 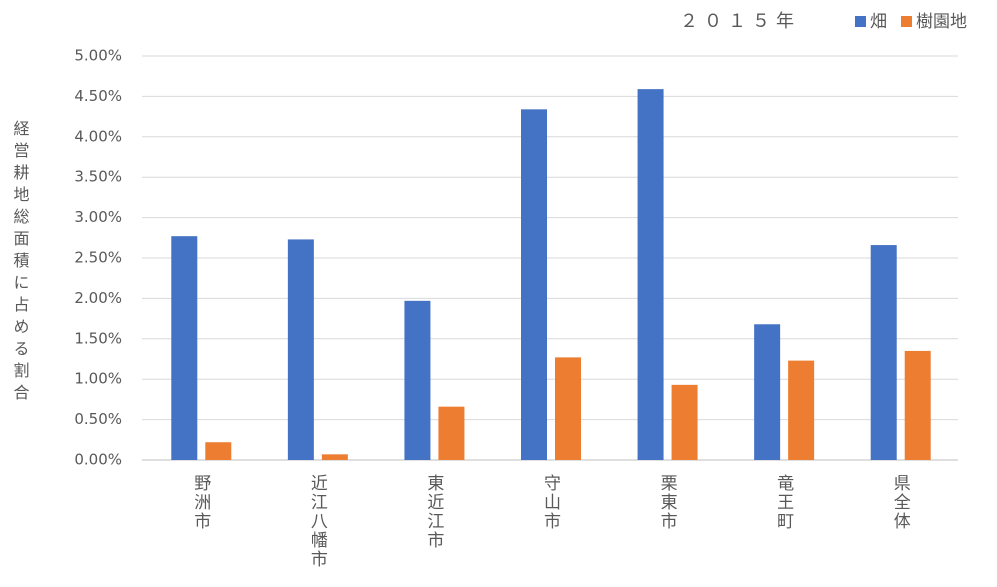 I want to click on x-tick-label: 近江八幡市, so click(x=317, y=521).